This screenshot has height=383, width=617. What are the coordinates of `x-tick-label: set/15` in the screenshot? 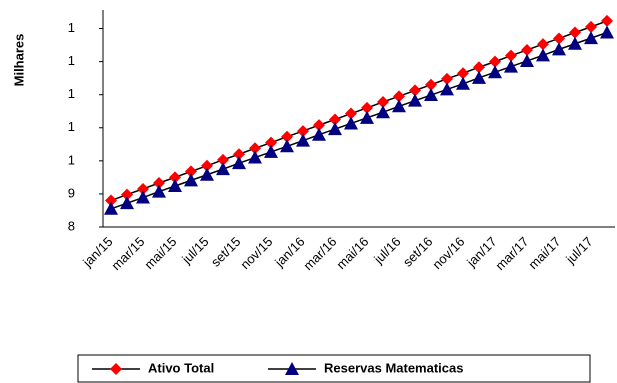 It's located at (226, 252).